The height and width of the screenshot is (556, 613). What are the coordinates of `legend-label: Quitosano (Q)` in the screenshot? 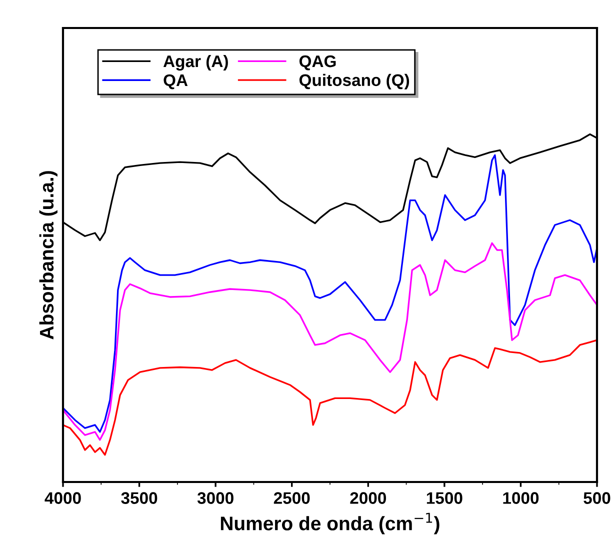 It's located at (354, 82).